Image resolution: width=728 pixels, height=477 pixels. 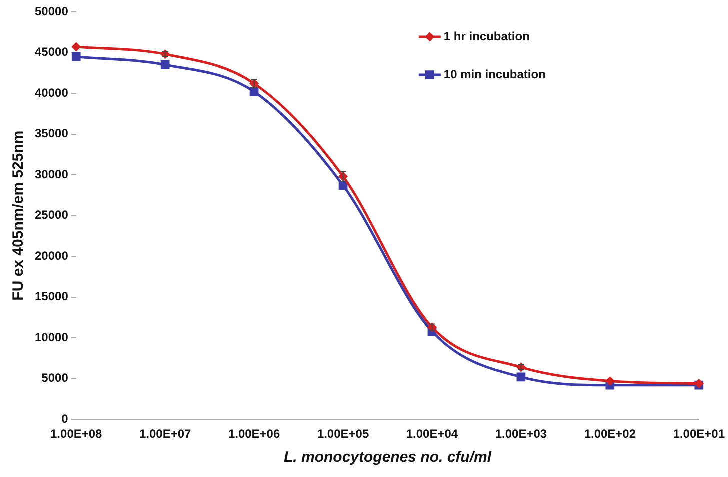 What do you see at coordinates (55, 378) in the screenshot?
I see `y-tick-label: 5000` at bounding box center [55, 378].